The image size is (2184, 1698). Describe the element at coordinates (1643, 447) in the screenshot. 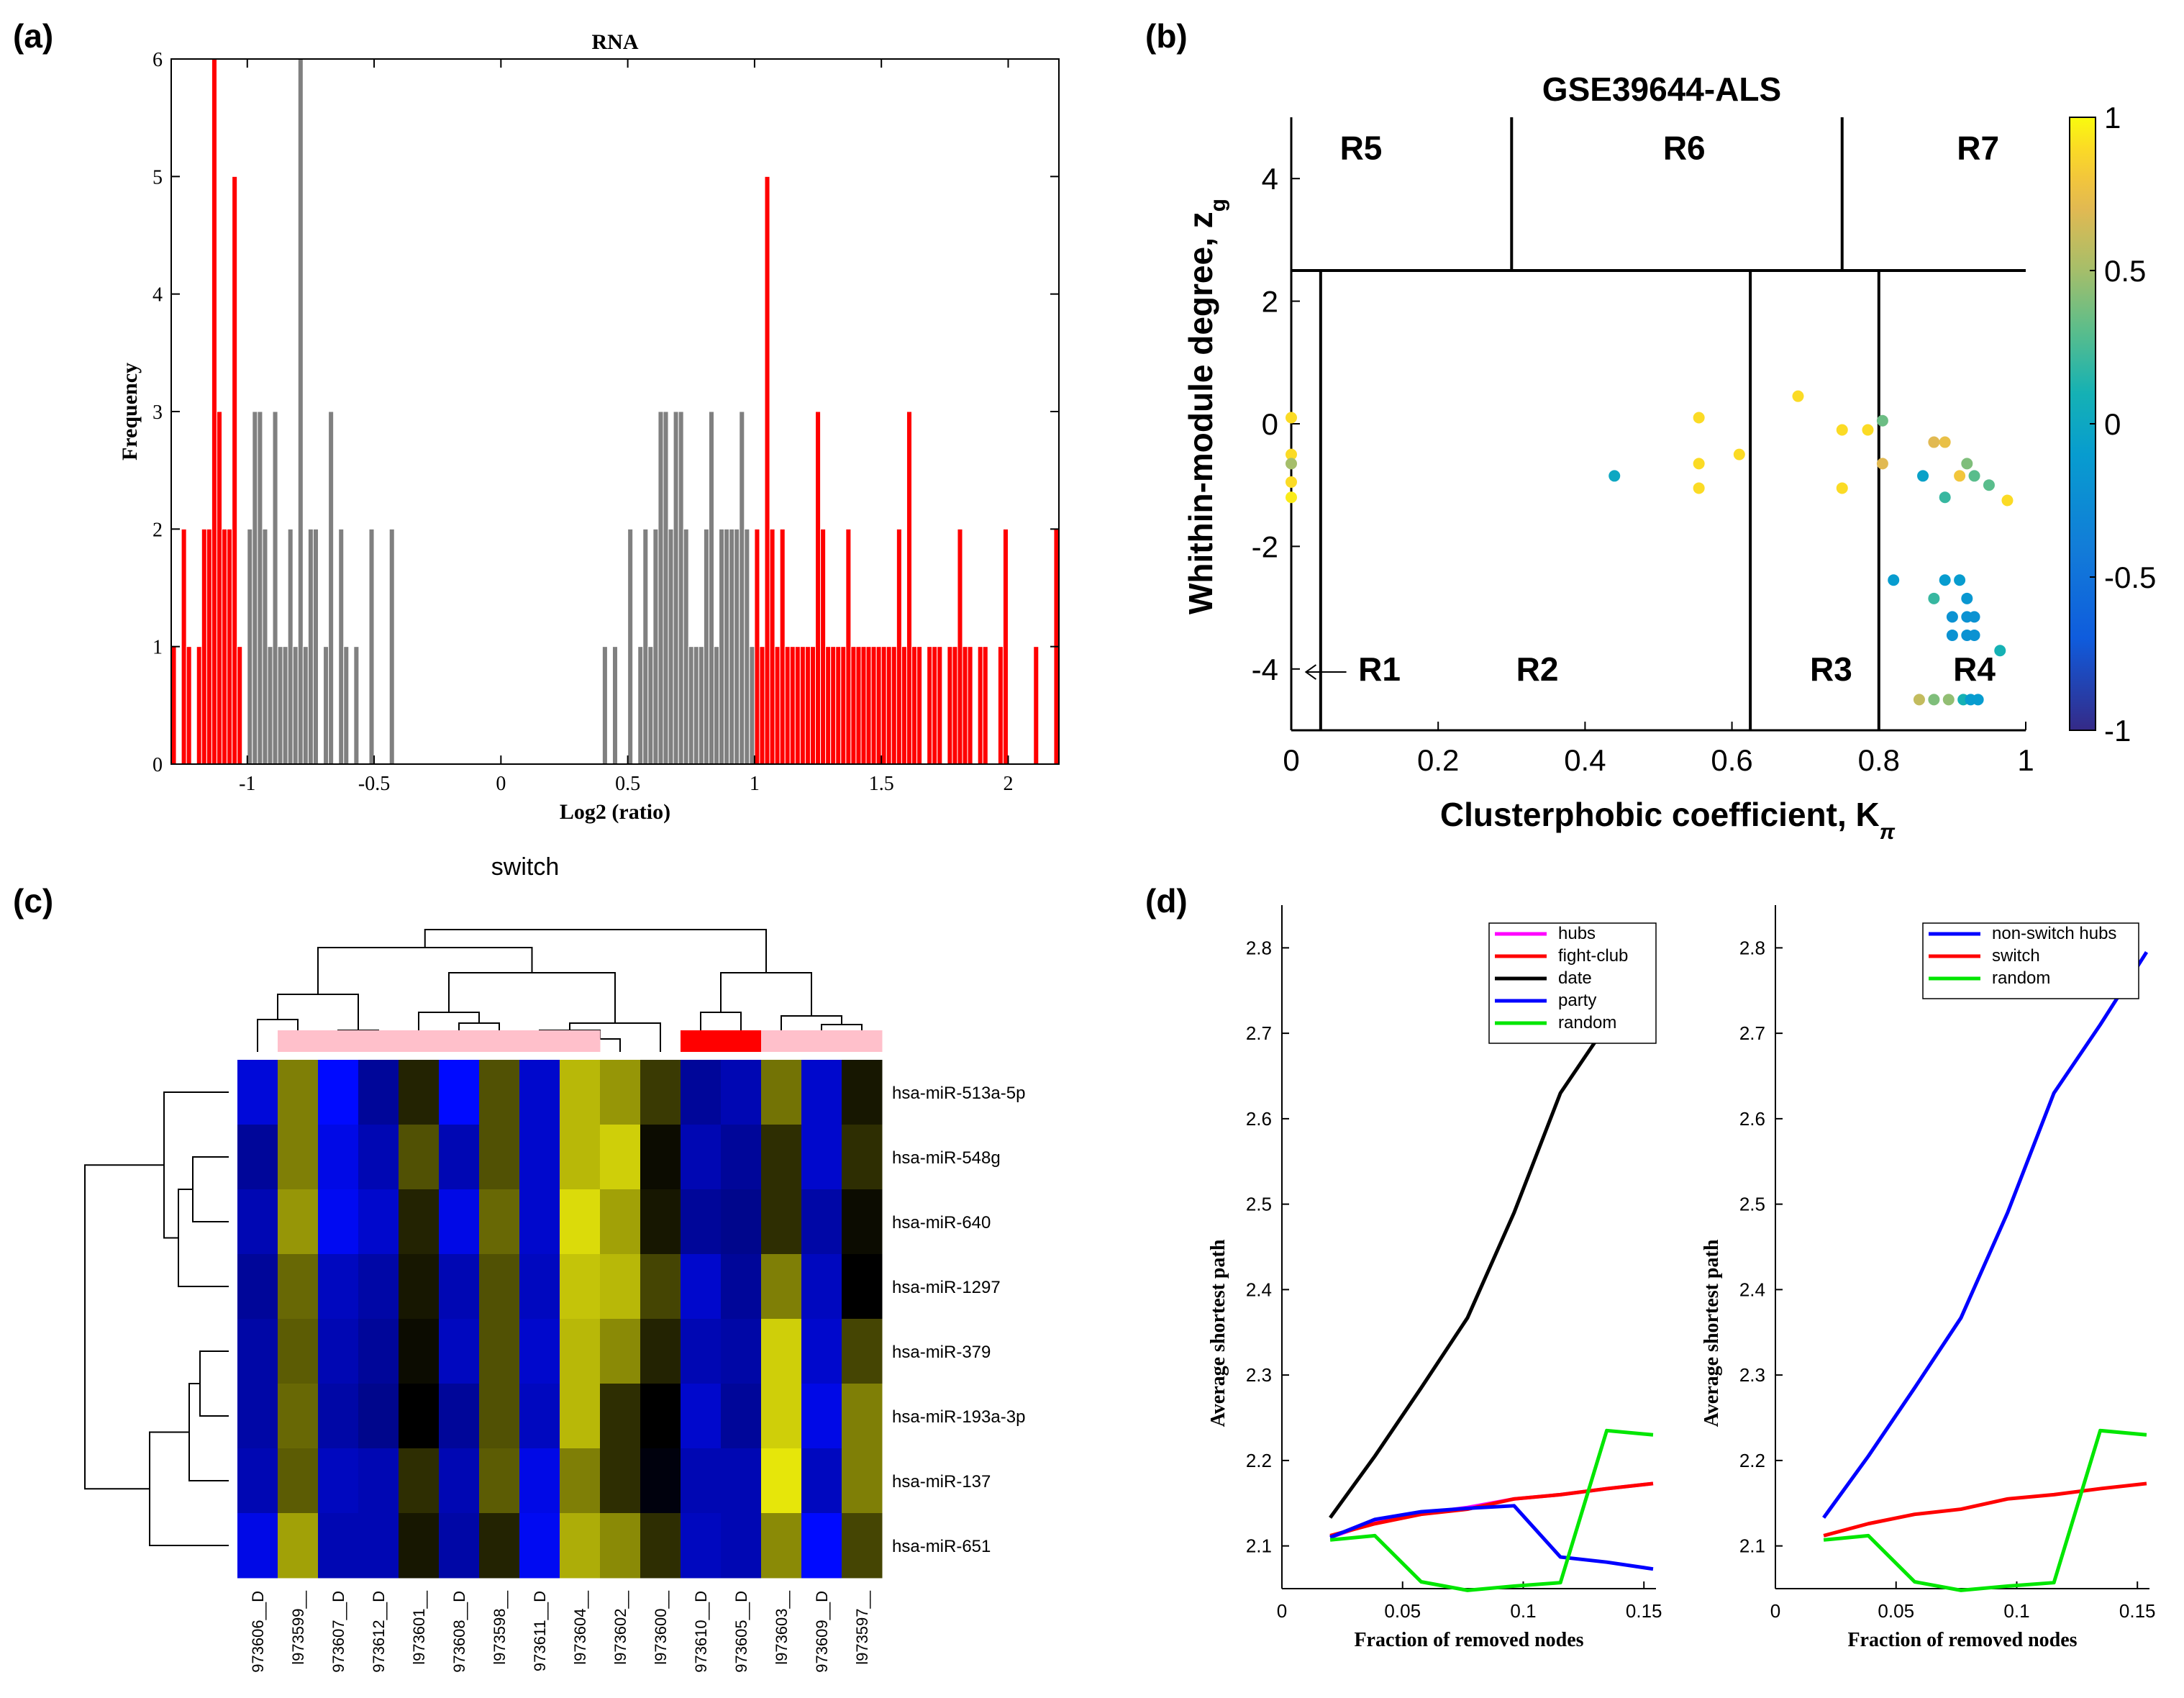

I see `scatter-axes: 0 0.2 0.4 0.6 0.8 1 -4 -2 0 2 4` at that location.